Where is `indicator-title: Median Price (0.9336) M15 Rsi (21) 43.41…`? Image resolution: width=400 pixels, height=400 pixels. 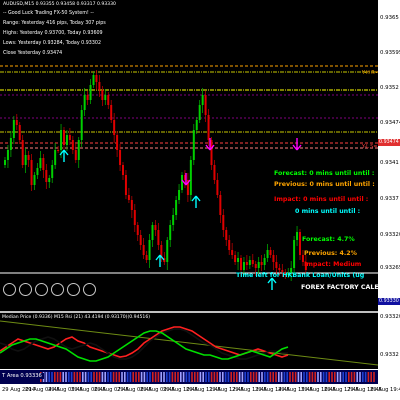 indicator-title: Median Price (0.9336) M15 Rsi (21) 43.41… is located at coordinates (76, 317).